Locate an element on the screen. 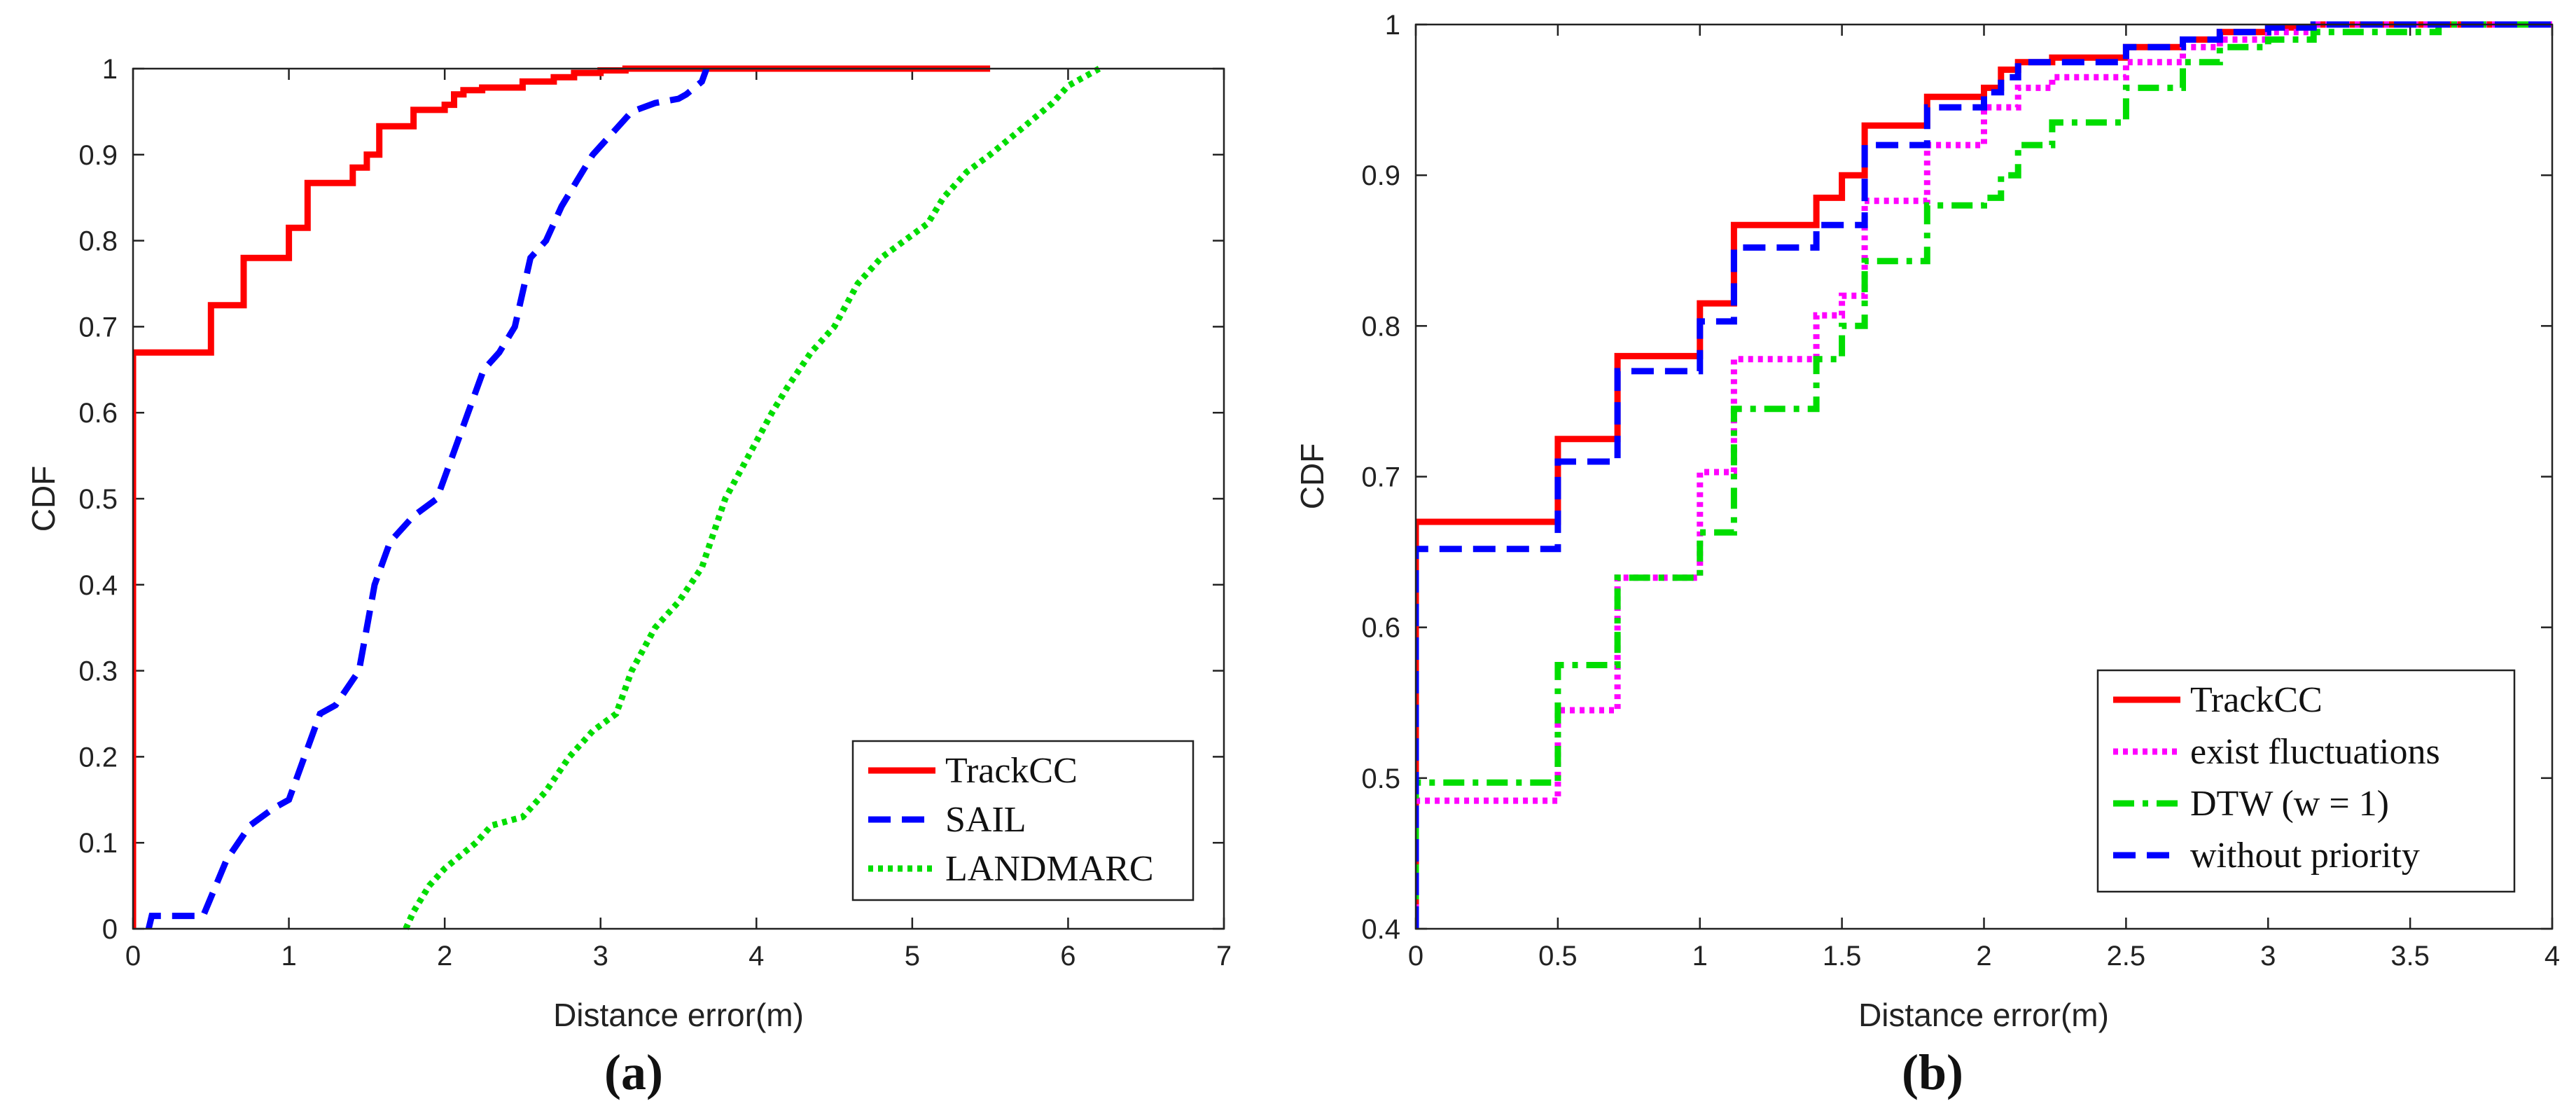 Image resolution: width=2576 pixels, height=1113 pixels. y-tick-label-a: 0.6 is located at coordinates (98, 413).